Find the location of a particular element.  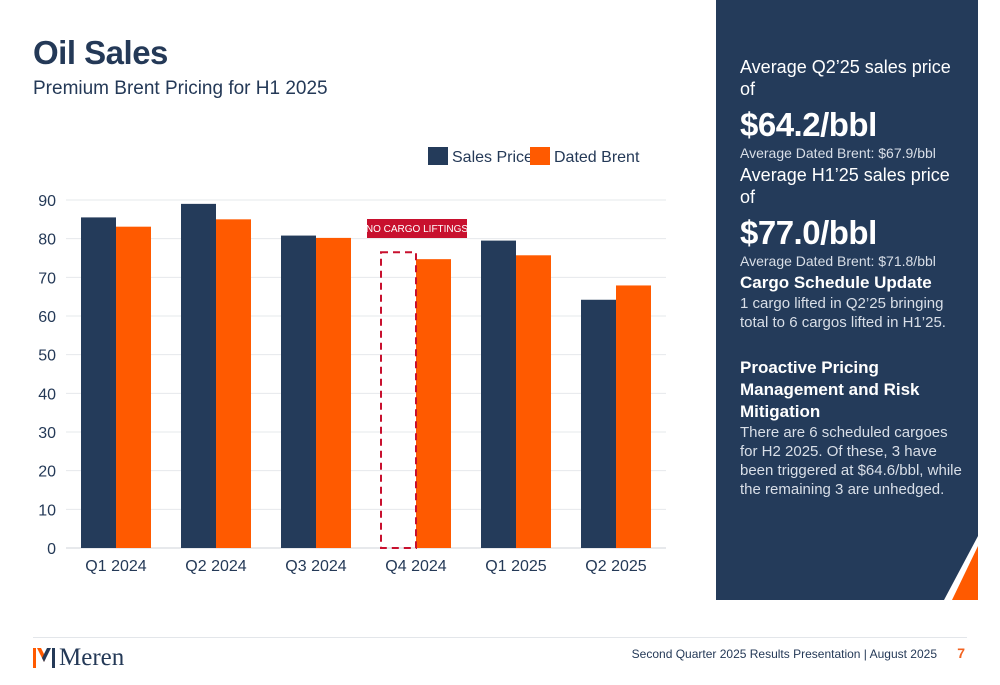

legend-label: Dated Brent is located at coordinates (597, 157).